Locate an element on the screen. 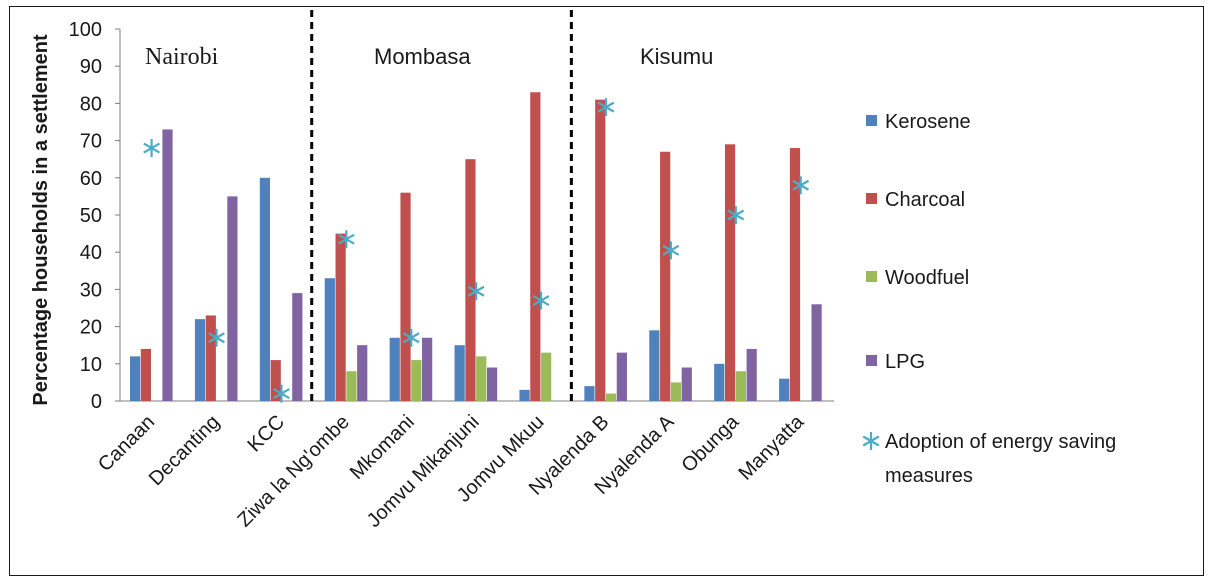 The width and height of the screenshot is (1213, 580). x-category-label: Decanting is located at coordinates (184, 450).